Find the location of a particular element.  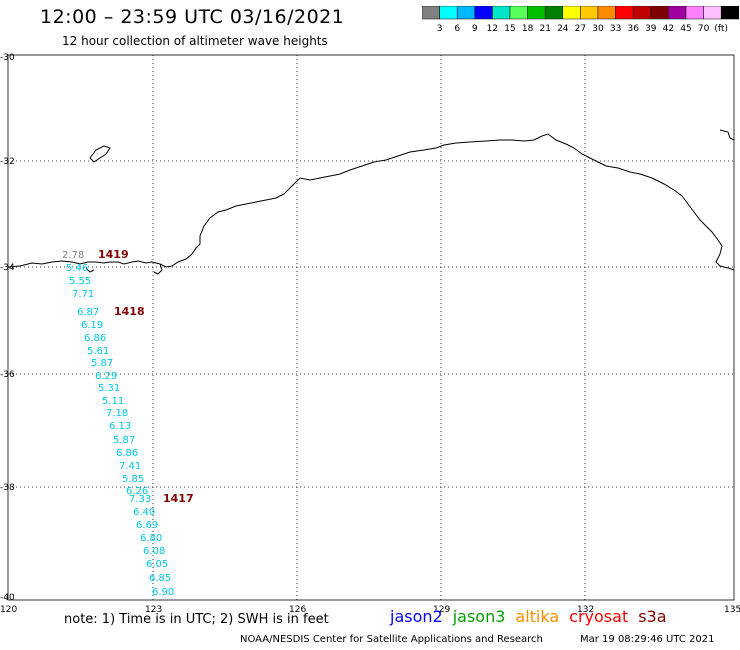

page-title: 12:00 – 23:59 UTC 03/16/2021 is located at coordinates (192, 17).